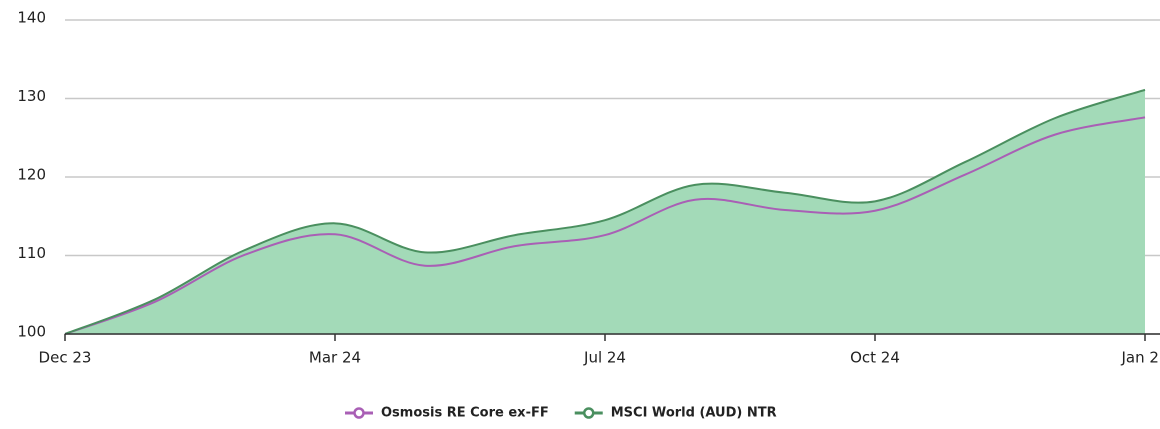  What do you see at coordinates (31, 332) in the screenshot?
I see `y-tick-label: 100` at bounding box center [31, 332].